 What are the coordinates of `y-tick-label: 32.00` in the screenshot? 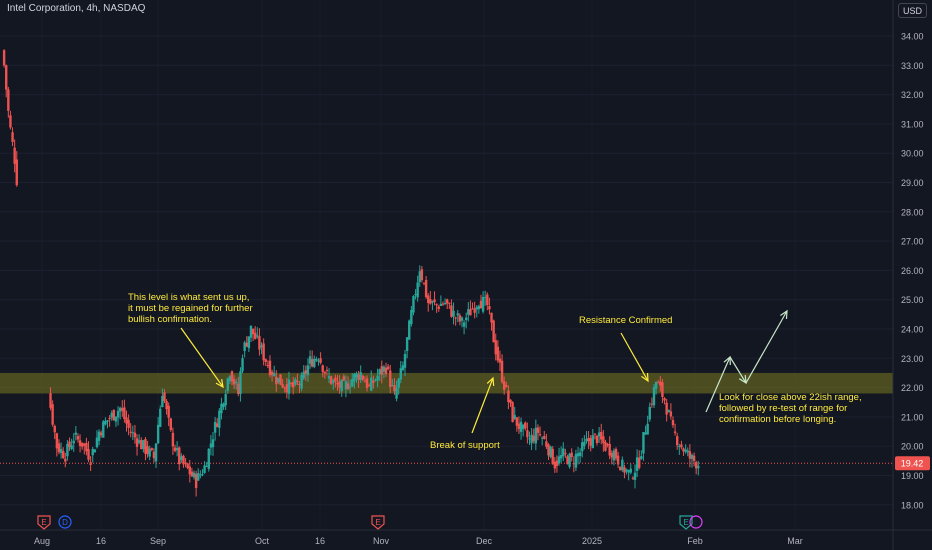 It's located at (912, 95).